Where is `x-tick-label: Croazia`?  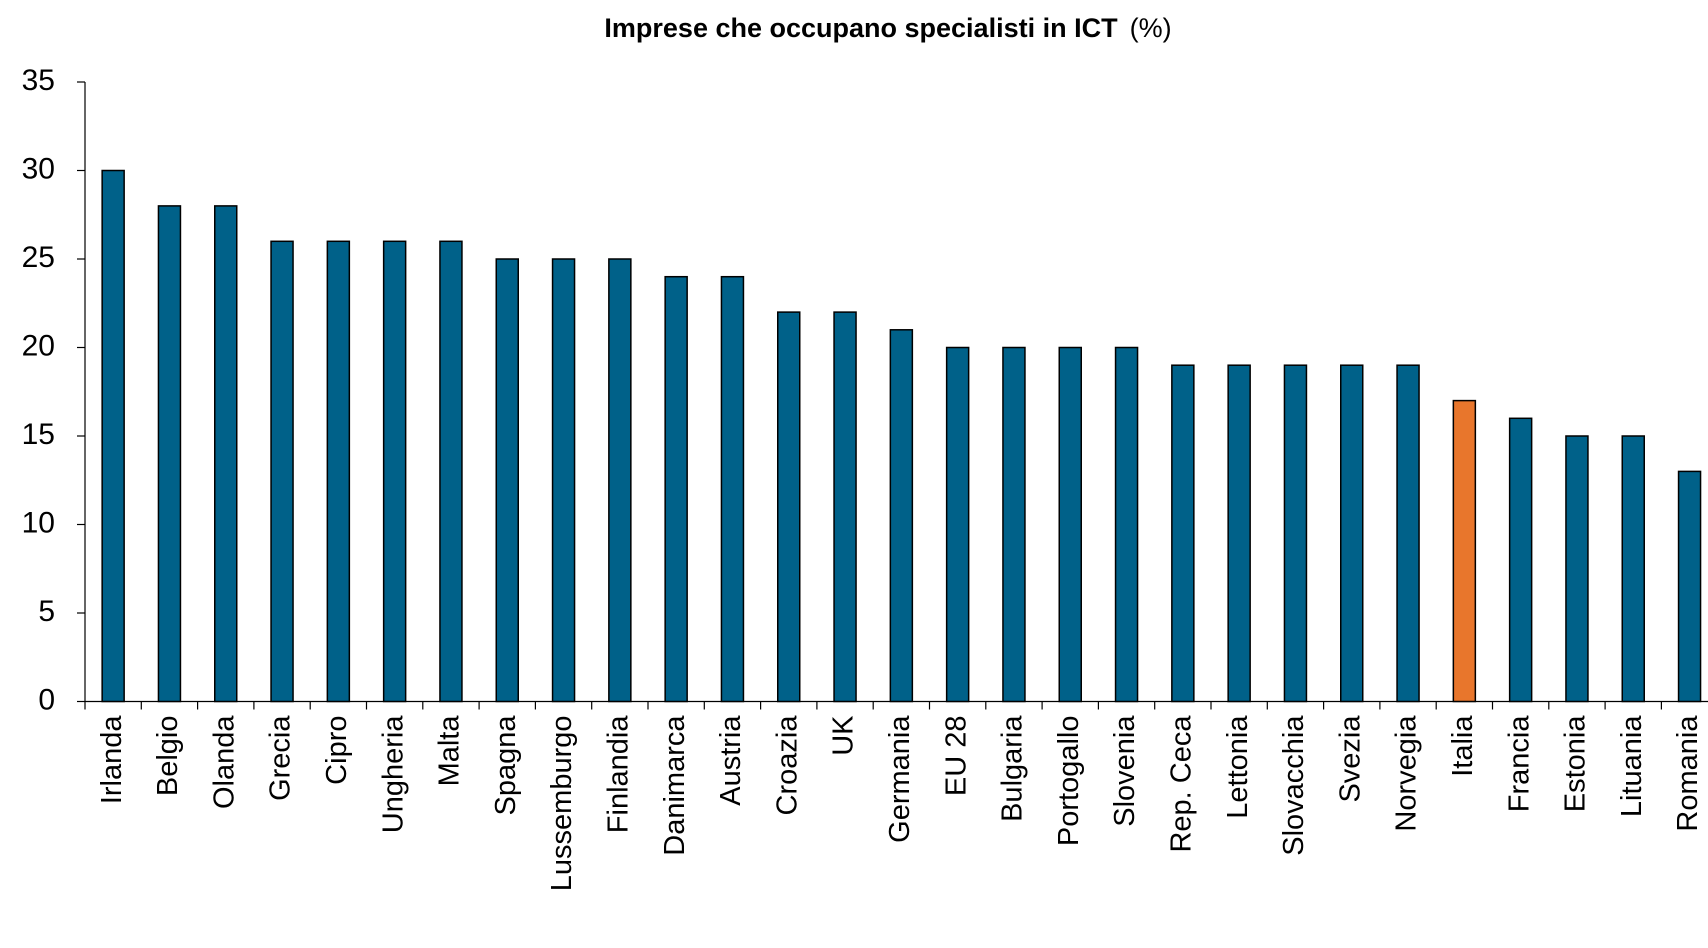 x-tick-label: Croazia is located at coordinates (787, 765).